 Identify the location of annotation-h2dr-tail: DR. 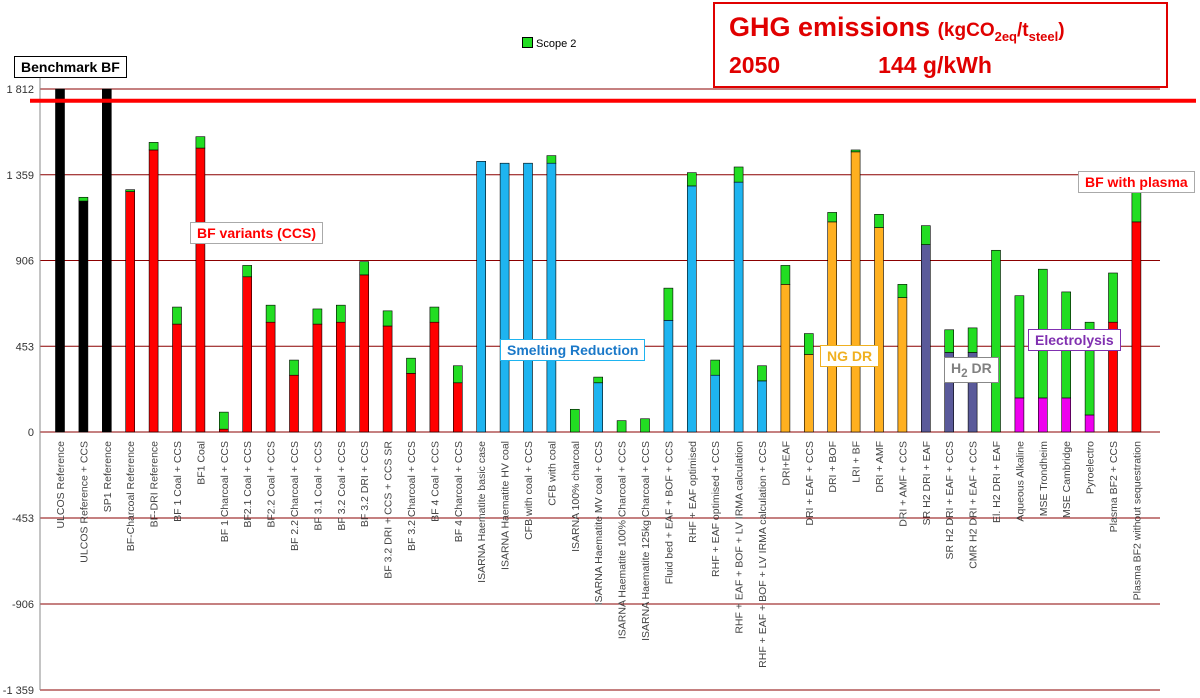
(979, 368).